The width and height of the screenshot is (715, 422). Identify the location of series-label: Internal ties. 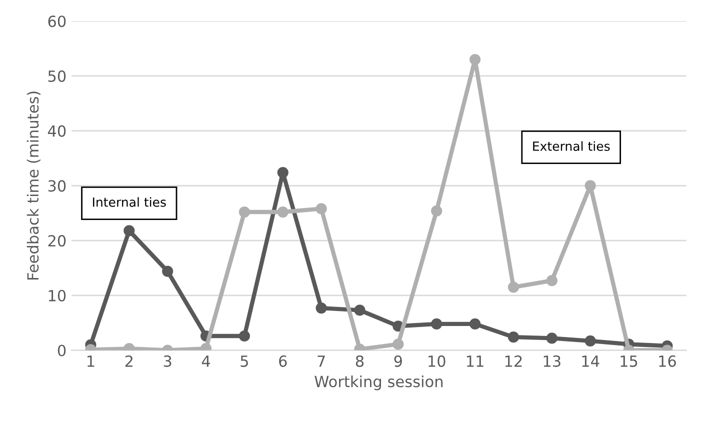
(129, 202).